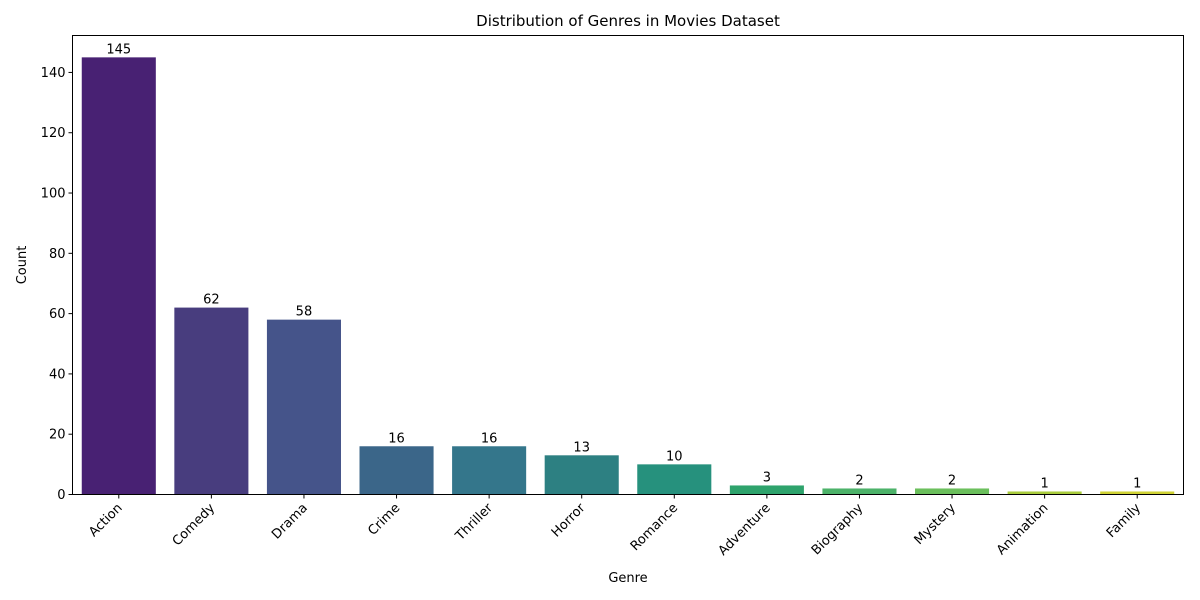  What do you see at coordinates (396, 438) in the screenshot?
I see `data-label-crime: 16` at bounding box center [396, 438].